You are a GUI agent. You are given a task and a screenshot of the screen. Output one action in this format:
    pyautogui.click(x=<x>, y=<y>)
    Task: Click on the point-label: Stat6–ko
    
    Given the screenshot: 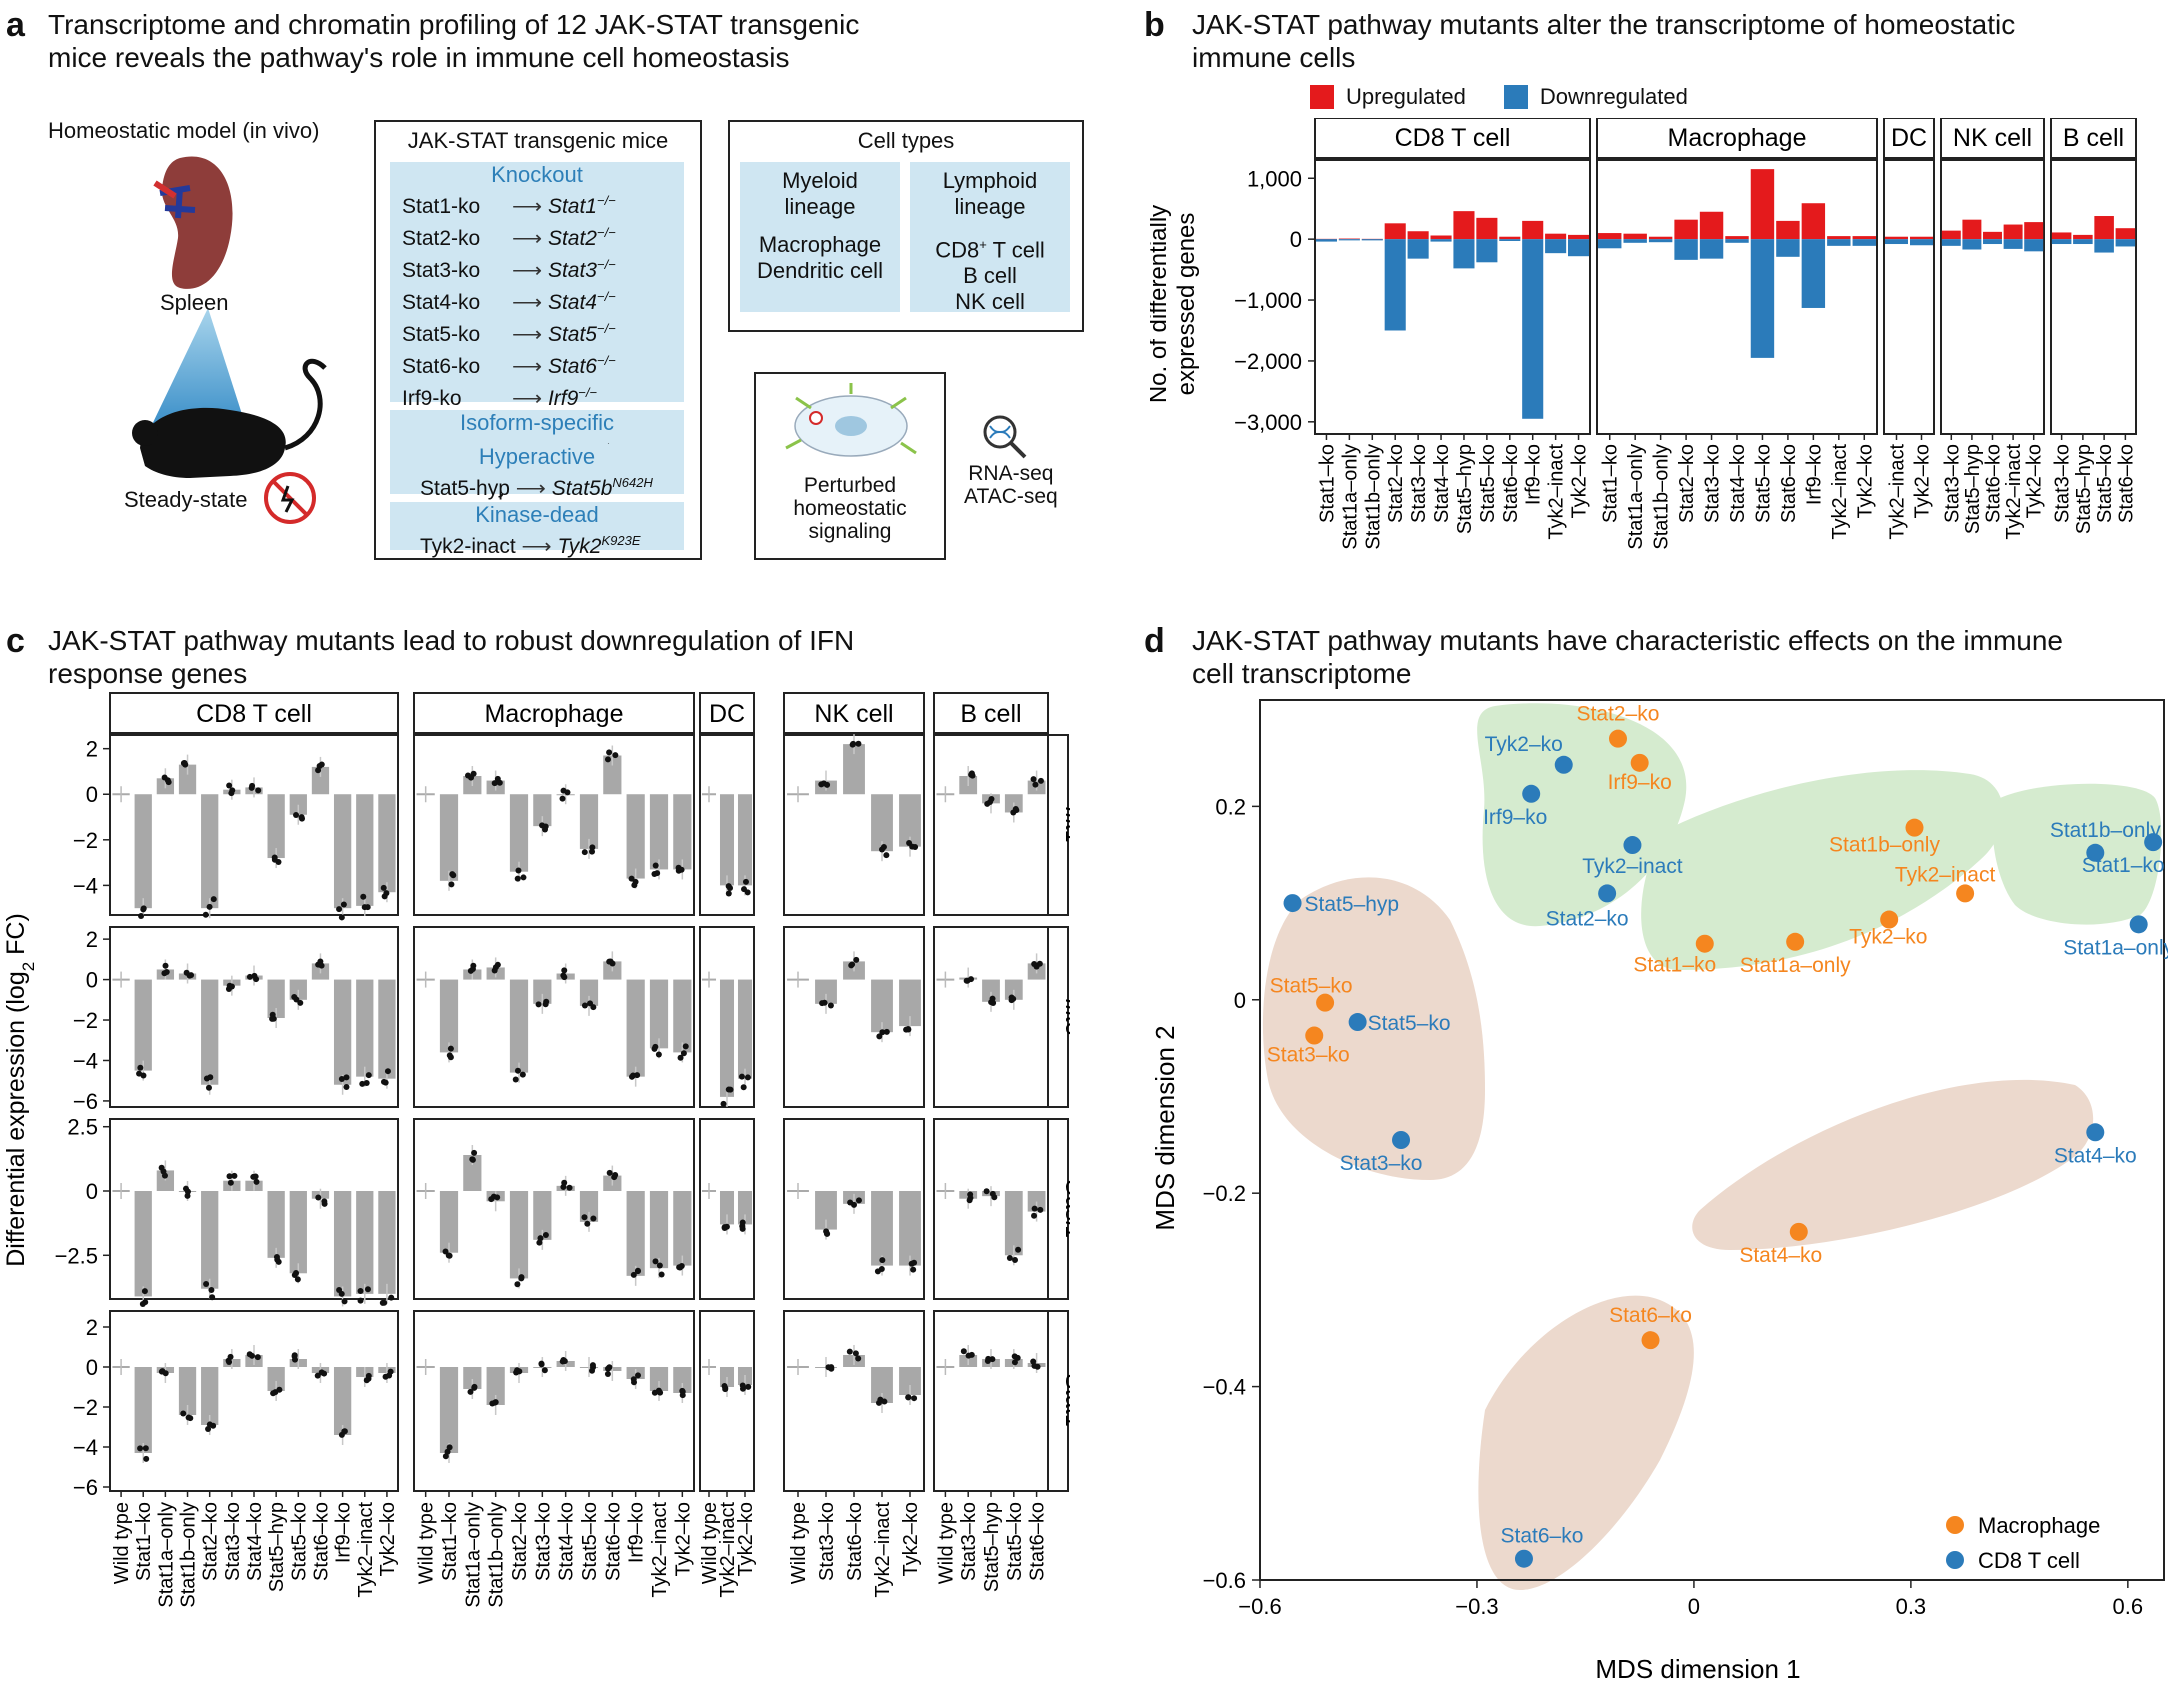 What is the action you would take?
    pyautogui.click(x=1650, y=1315)
    